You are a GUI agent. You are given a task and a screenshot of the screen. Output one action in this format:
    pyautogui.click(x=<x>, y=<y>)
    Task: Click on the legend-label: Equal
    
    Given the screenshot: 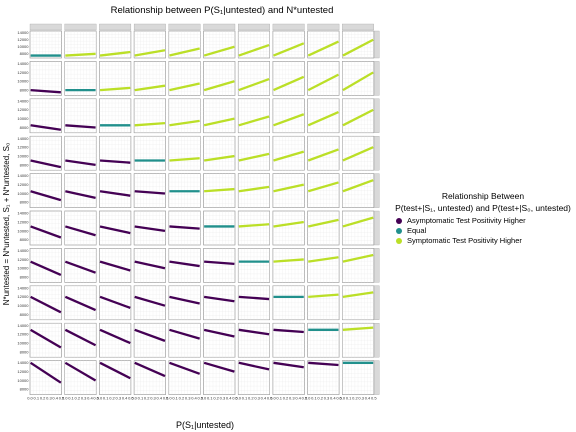 What is the action you would take?
    pyautogui.click(x=417, y=230)
    